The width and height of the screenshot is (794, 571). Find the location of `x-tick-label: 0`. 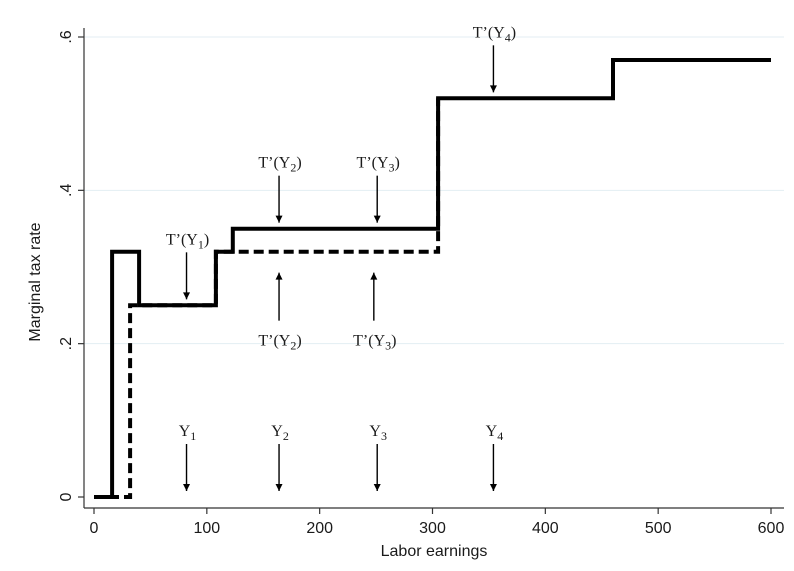

x-tick-label: 0 is located at coordinates (94, 528).